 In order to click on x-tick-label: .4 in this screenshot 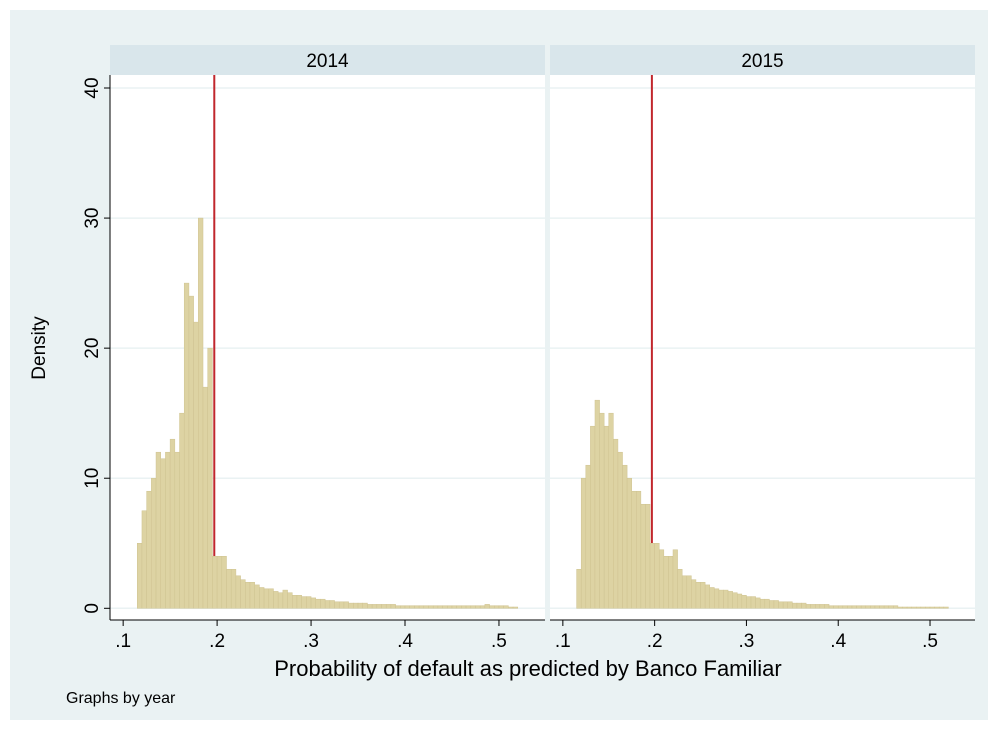, I will do `click(838, 641)`.